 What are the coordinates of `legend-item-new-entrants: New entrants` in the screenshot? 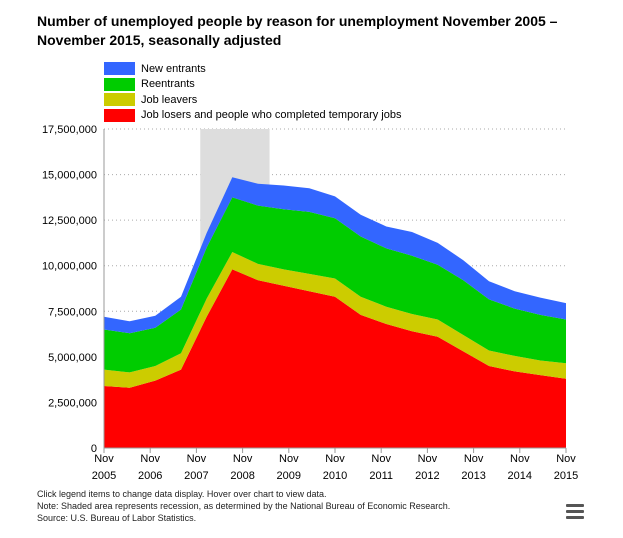 It's located at (252, 69).